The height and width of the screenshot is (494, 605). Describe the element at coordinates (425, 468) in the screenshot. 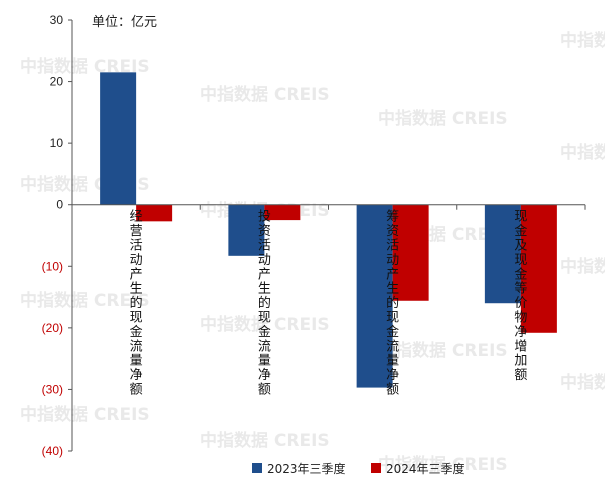

I see `legend-label: 2024年三季度` at that location.